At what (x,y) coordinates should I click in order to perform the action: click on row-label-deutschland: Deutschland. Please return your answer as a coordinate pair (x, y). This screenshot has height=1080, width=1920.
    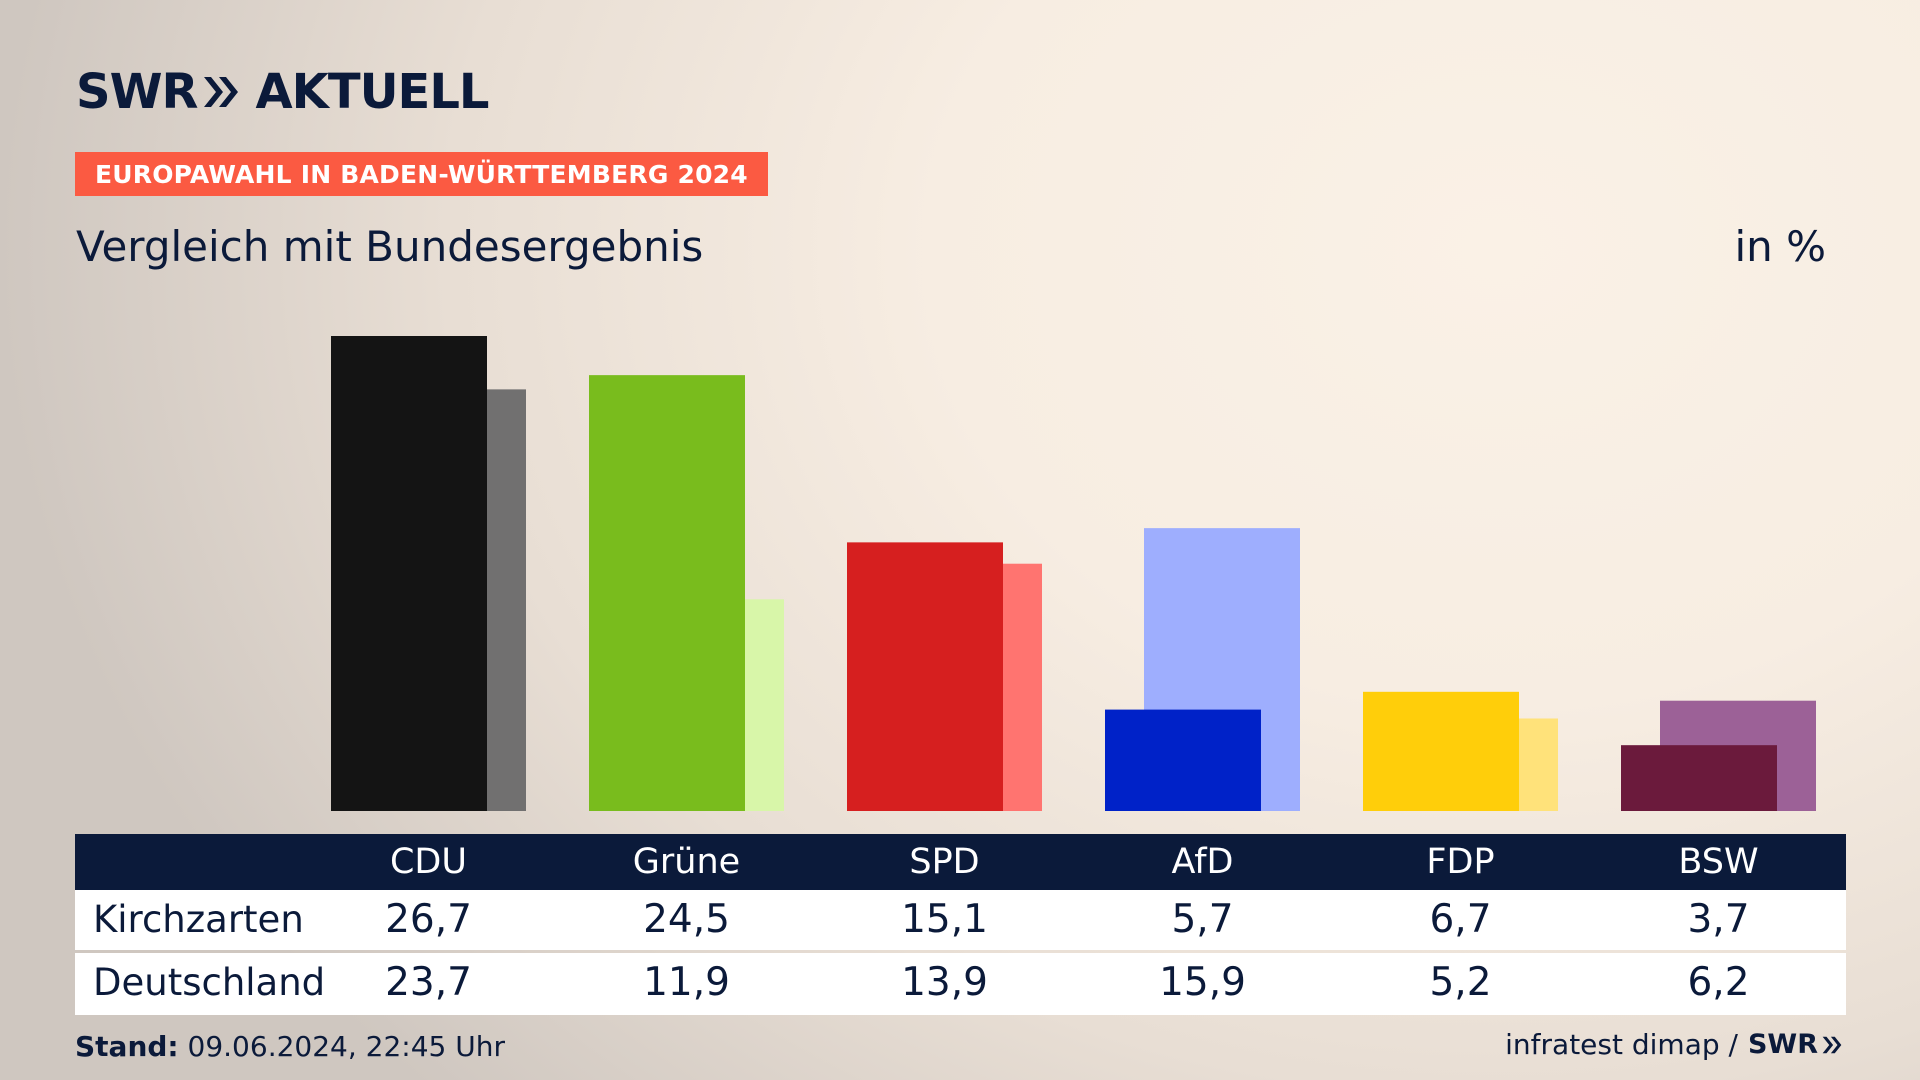
    Looking at the image, I should click on (209, 982).